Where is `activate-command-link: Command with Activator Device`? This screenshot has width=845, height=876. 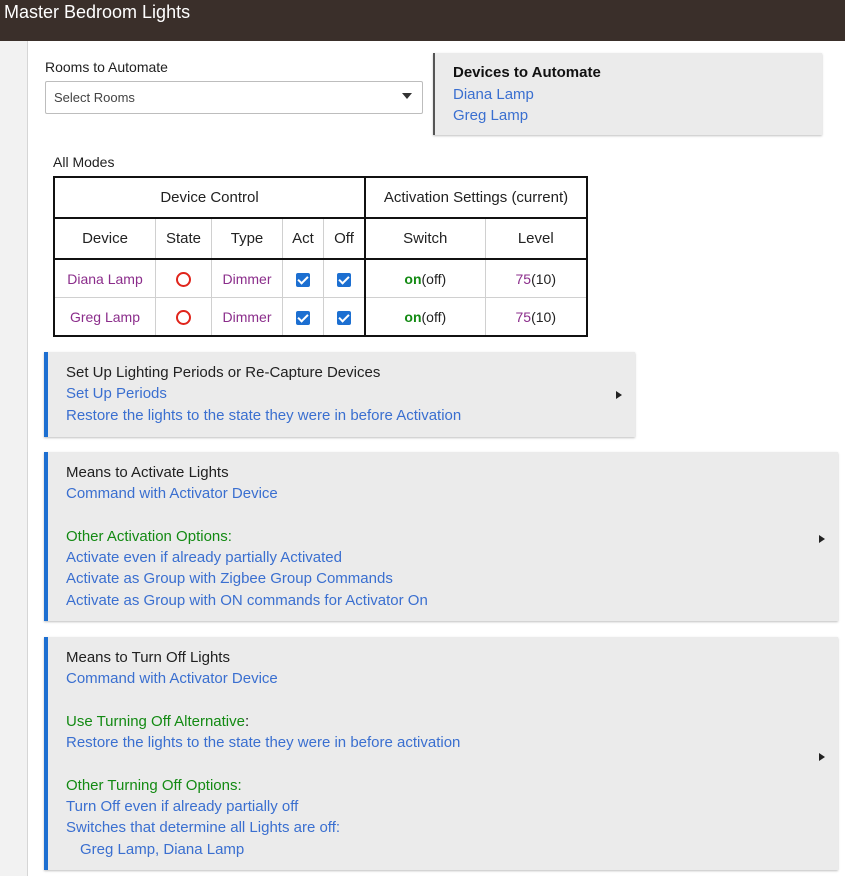
activate-command-link: Command with Activator Device is located at coordinates (172, 494).